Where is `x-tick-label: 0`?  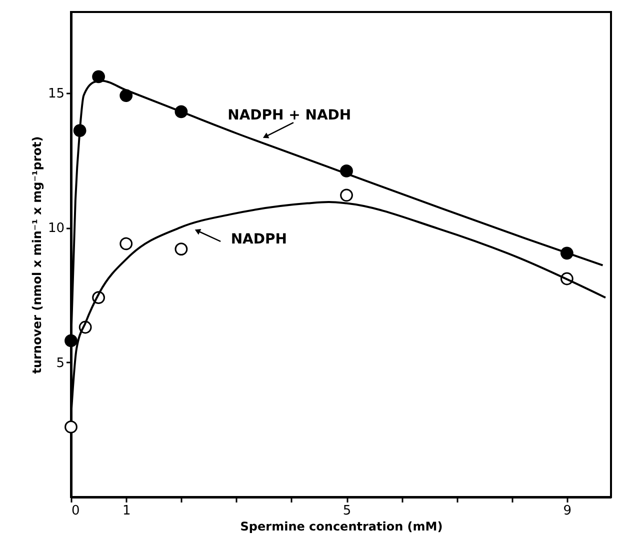 x-tick-label: 0 is located at coordinates (76, 511).